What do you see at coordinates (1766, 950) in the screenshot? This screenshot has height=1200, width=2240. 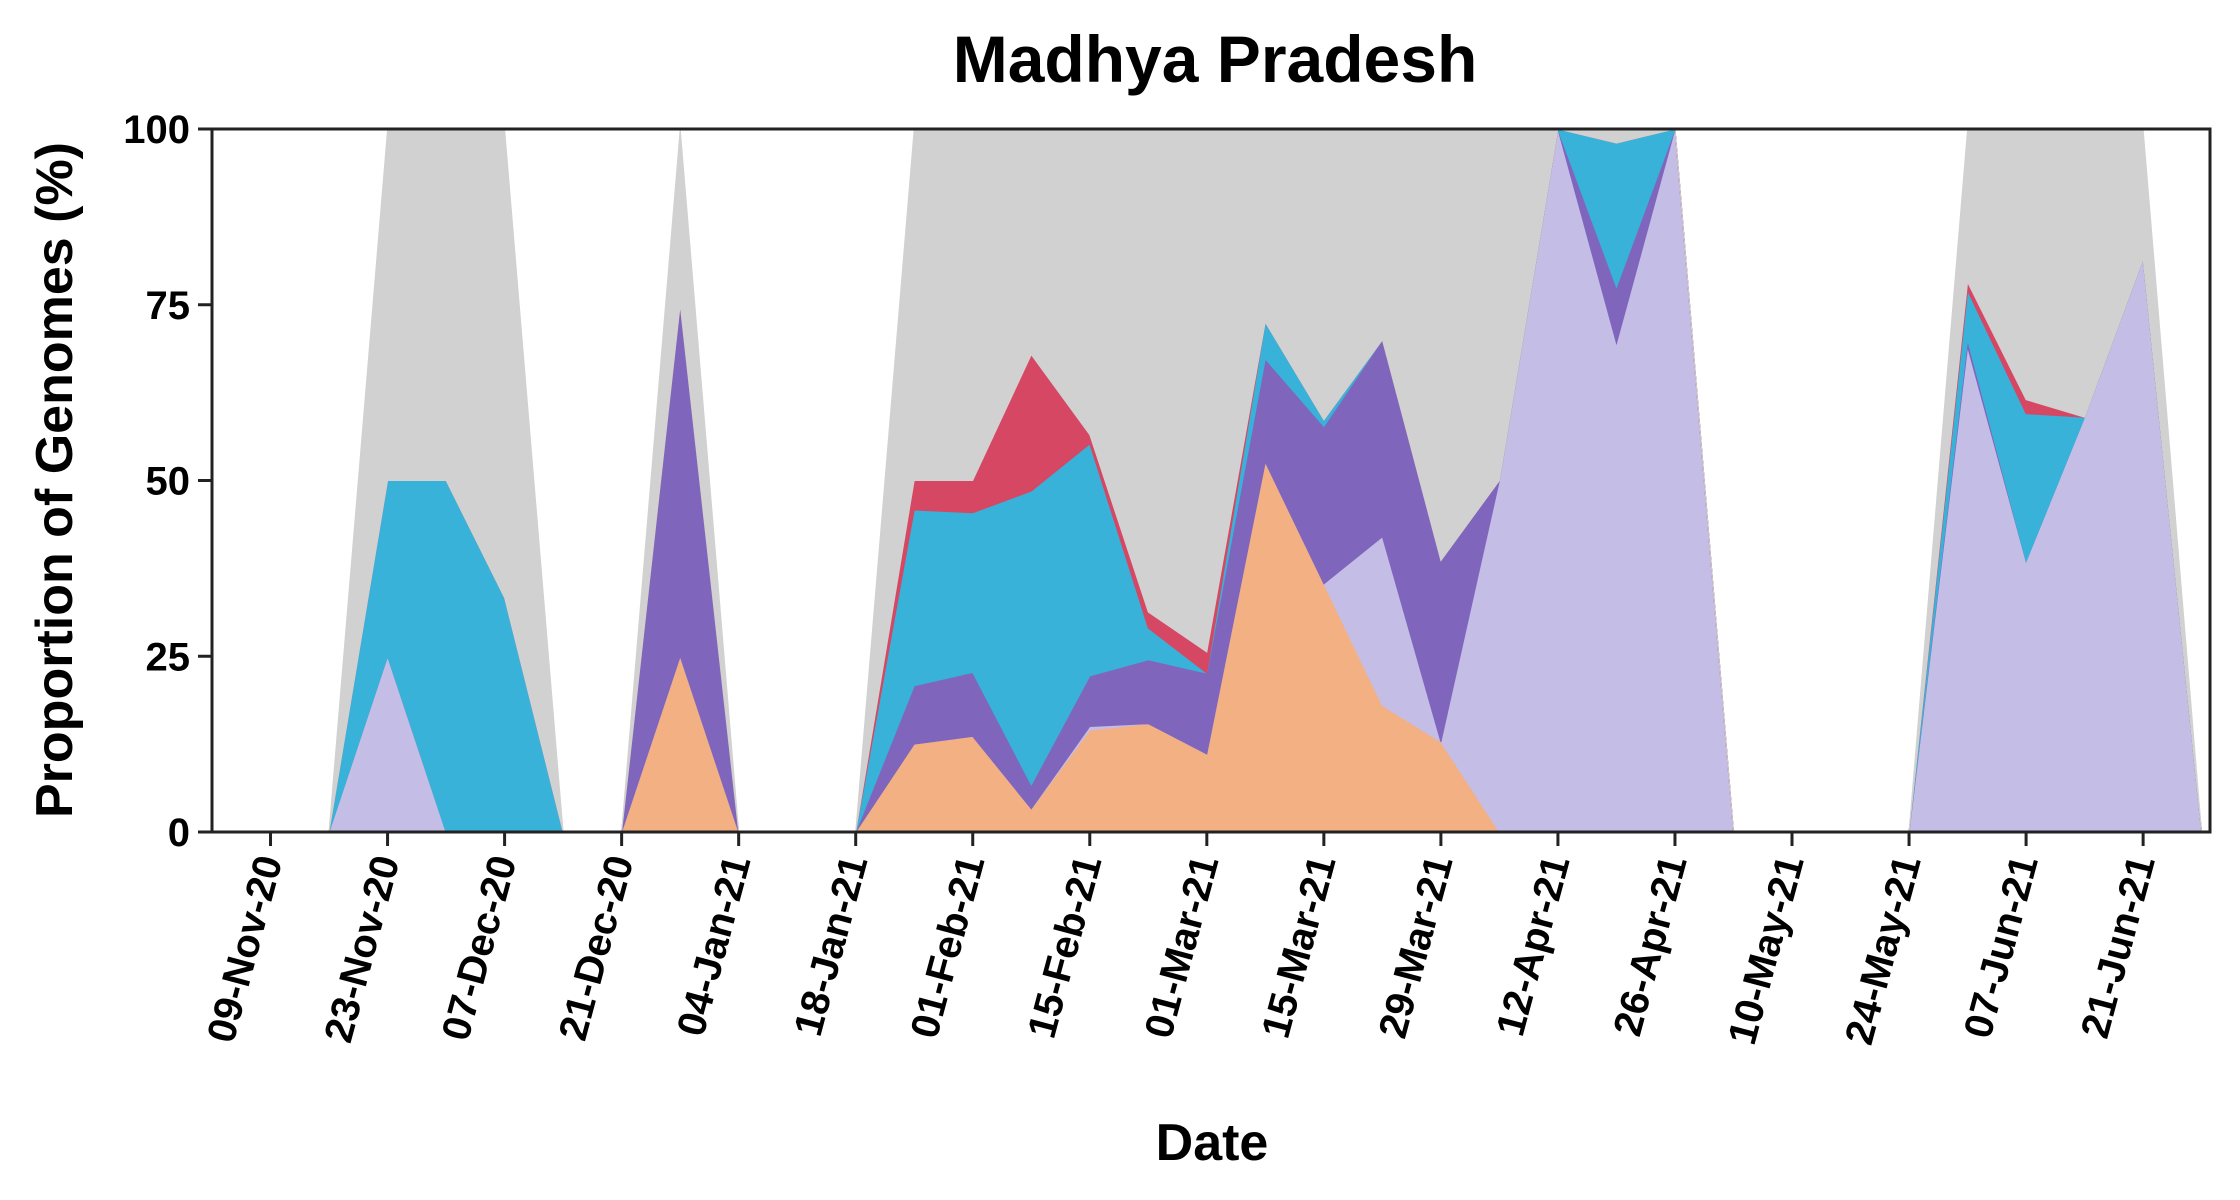 I see `x-tick-label: 10-May-21` at bounding box center [1766, 950].